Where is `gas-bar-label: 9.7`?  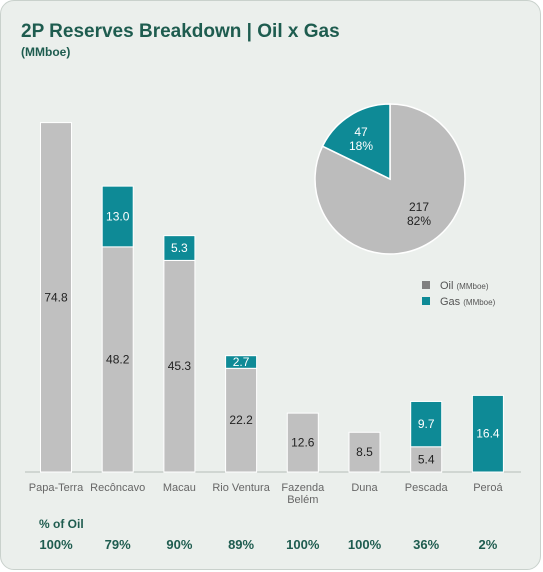
gas-bar-label: 9.7 is located at coordinates (426, 424).